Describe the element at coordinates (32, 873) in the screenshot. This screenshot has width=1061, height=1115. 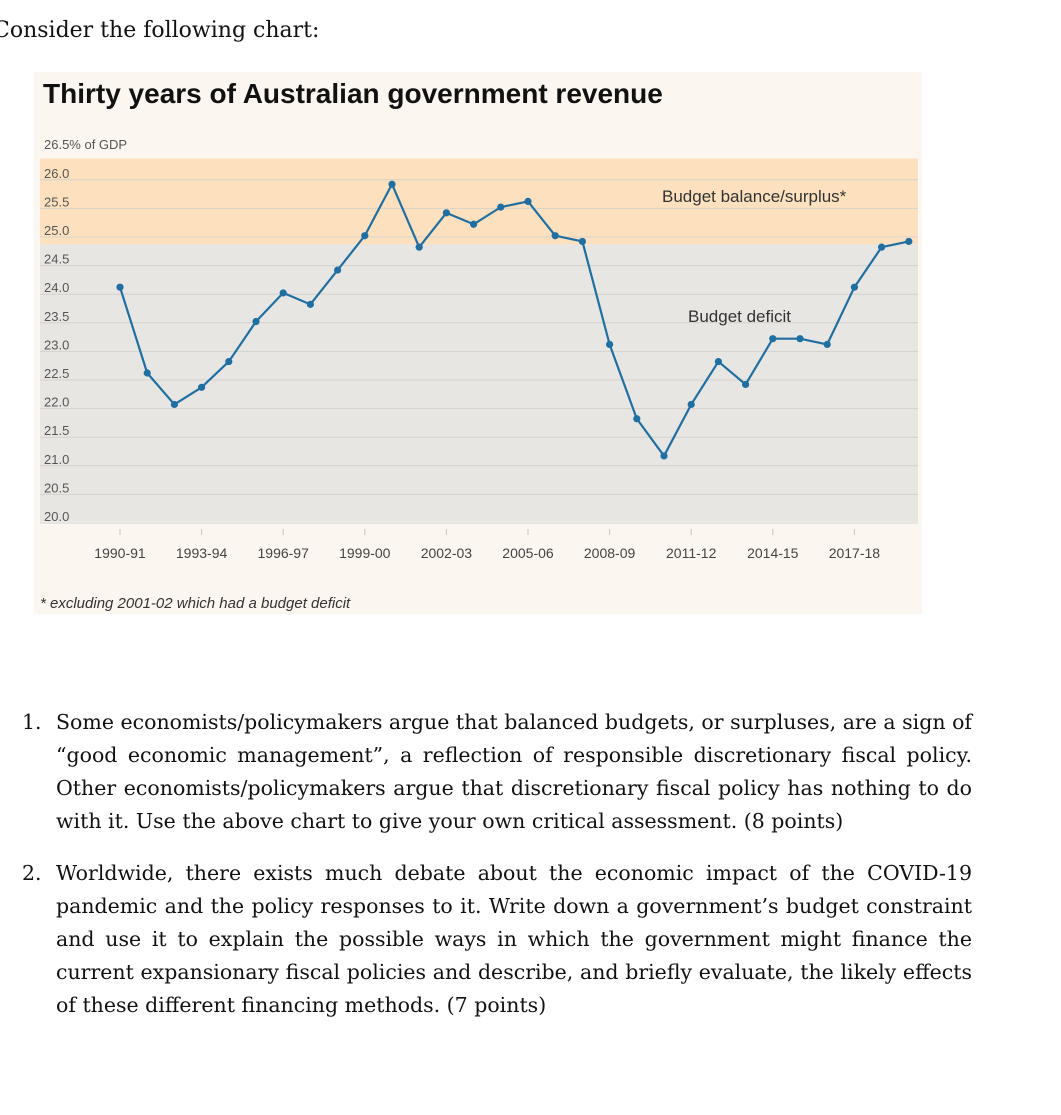
I see `question-number: 2.` at that location.